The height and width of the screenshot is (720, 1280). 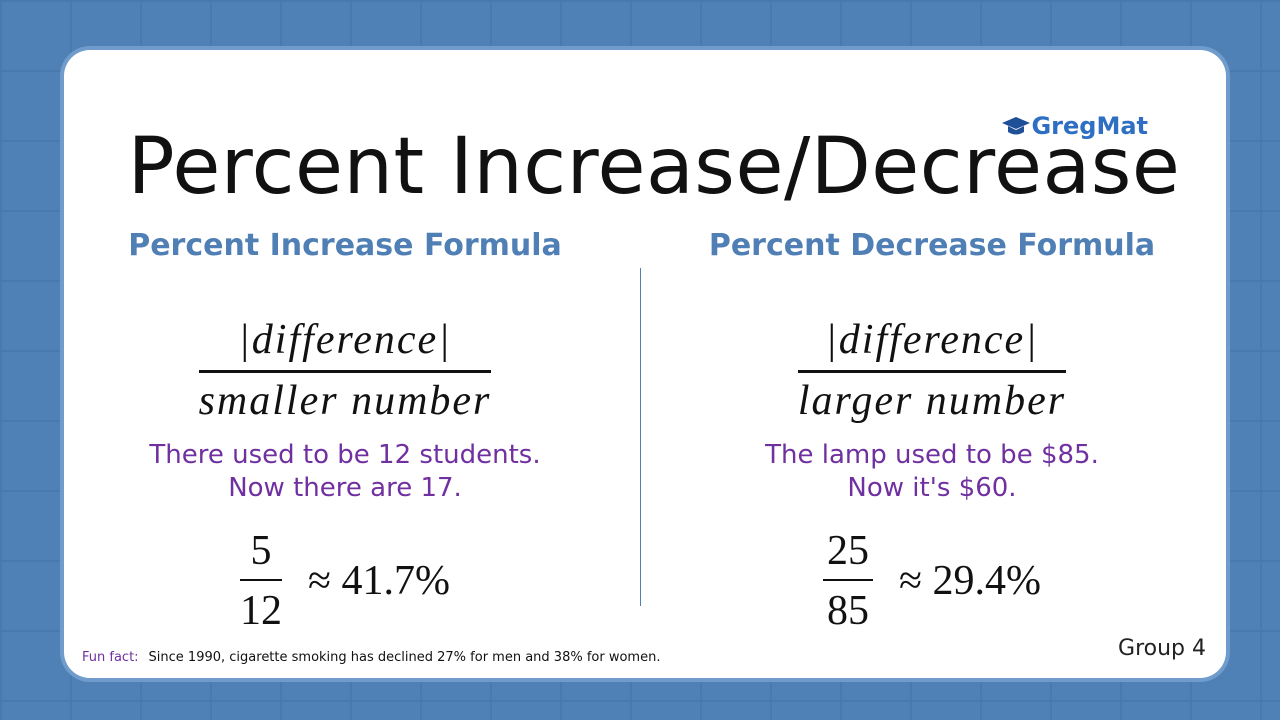 What do you see at coordinates (1016, 126) in the screenshot?
I see `logo-icon` at bounding box center [1016, 126].